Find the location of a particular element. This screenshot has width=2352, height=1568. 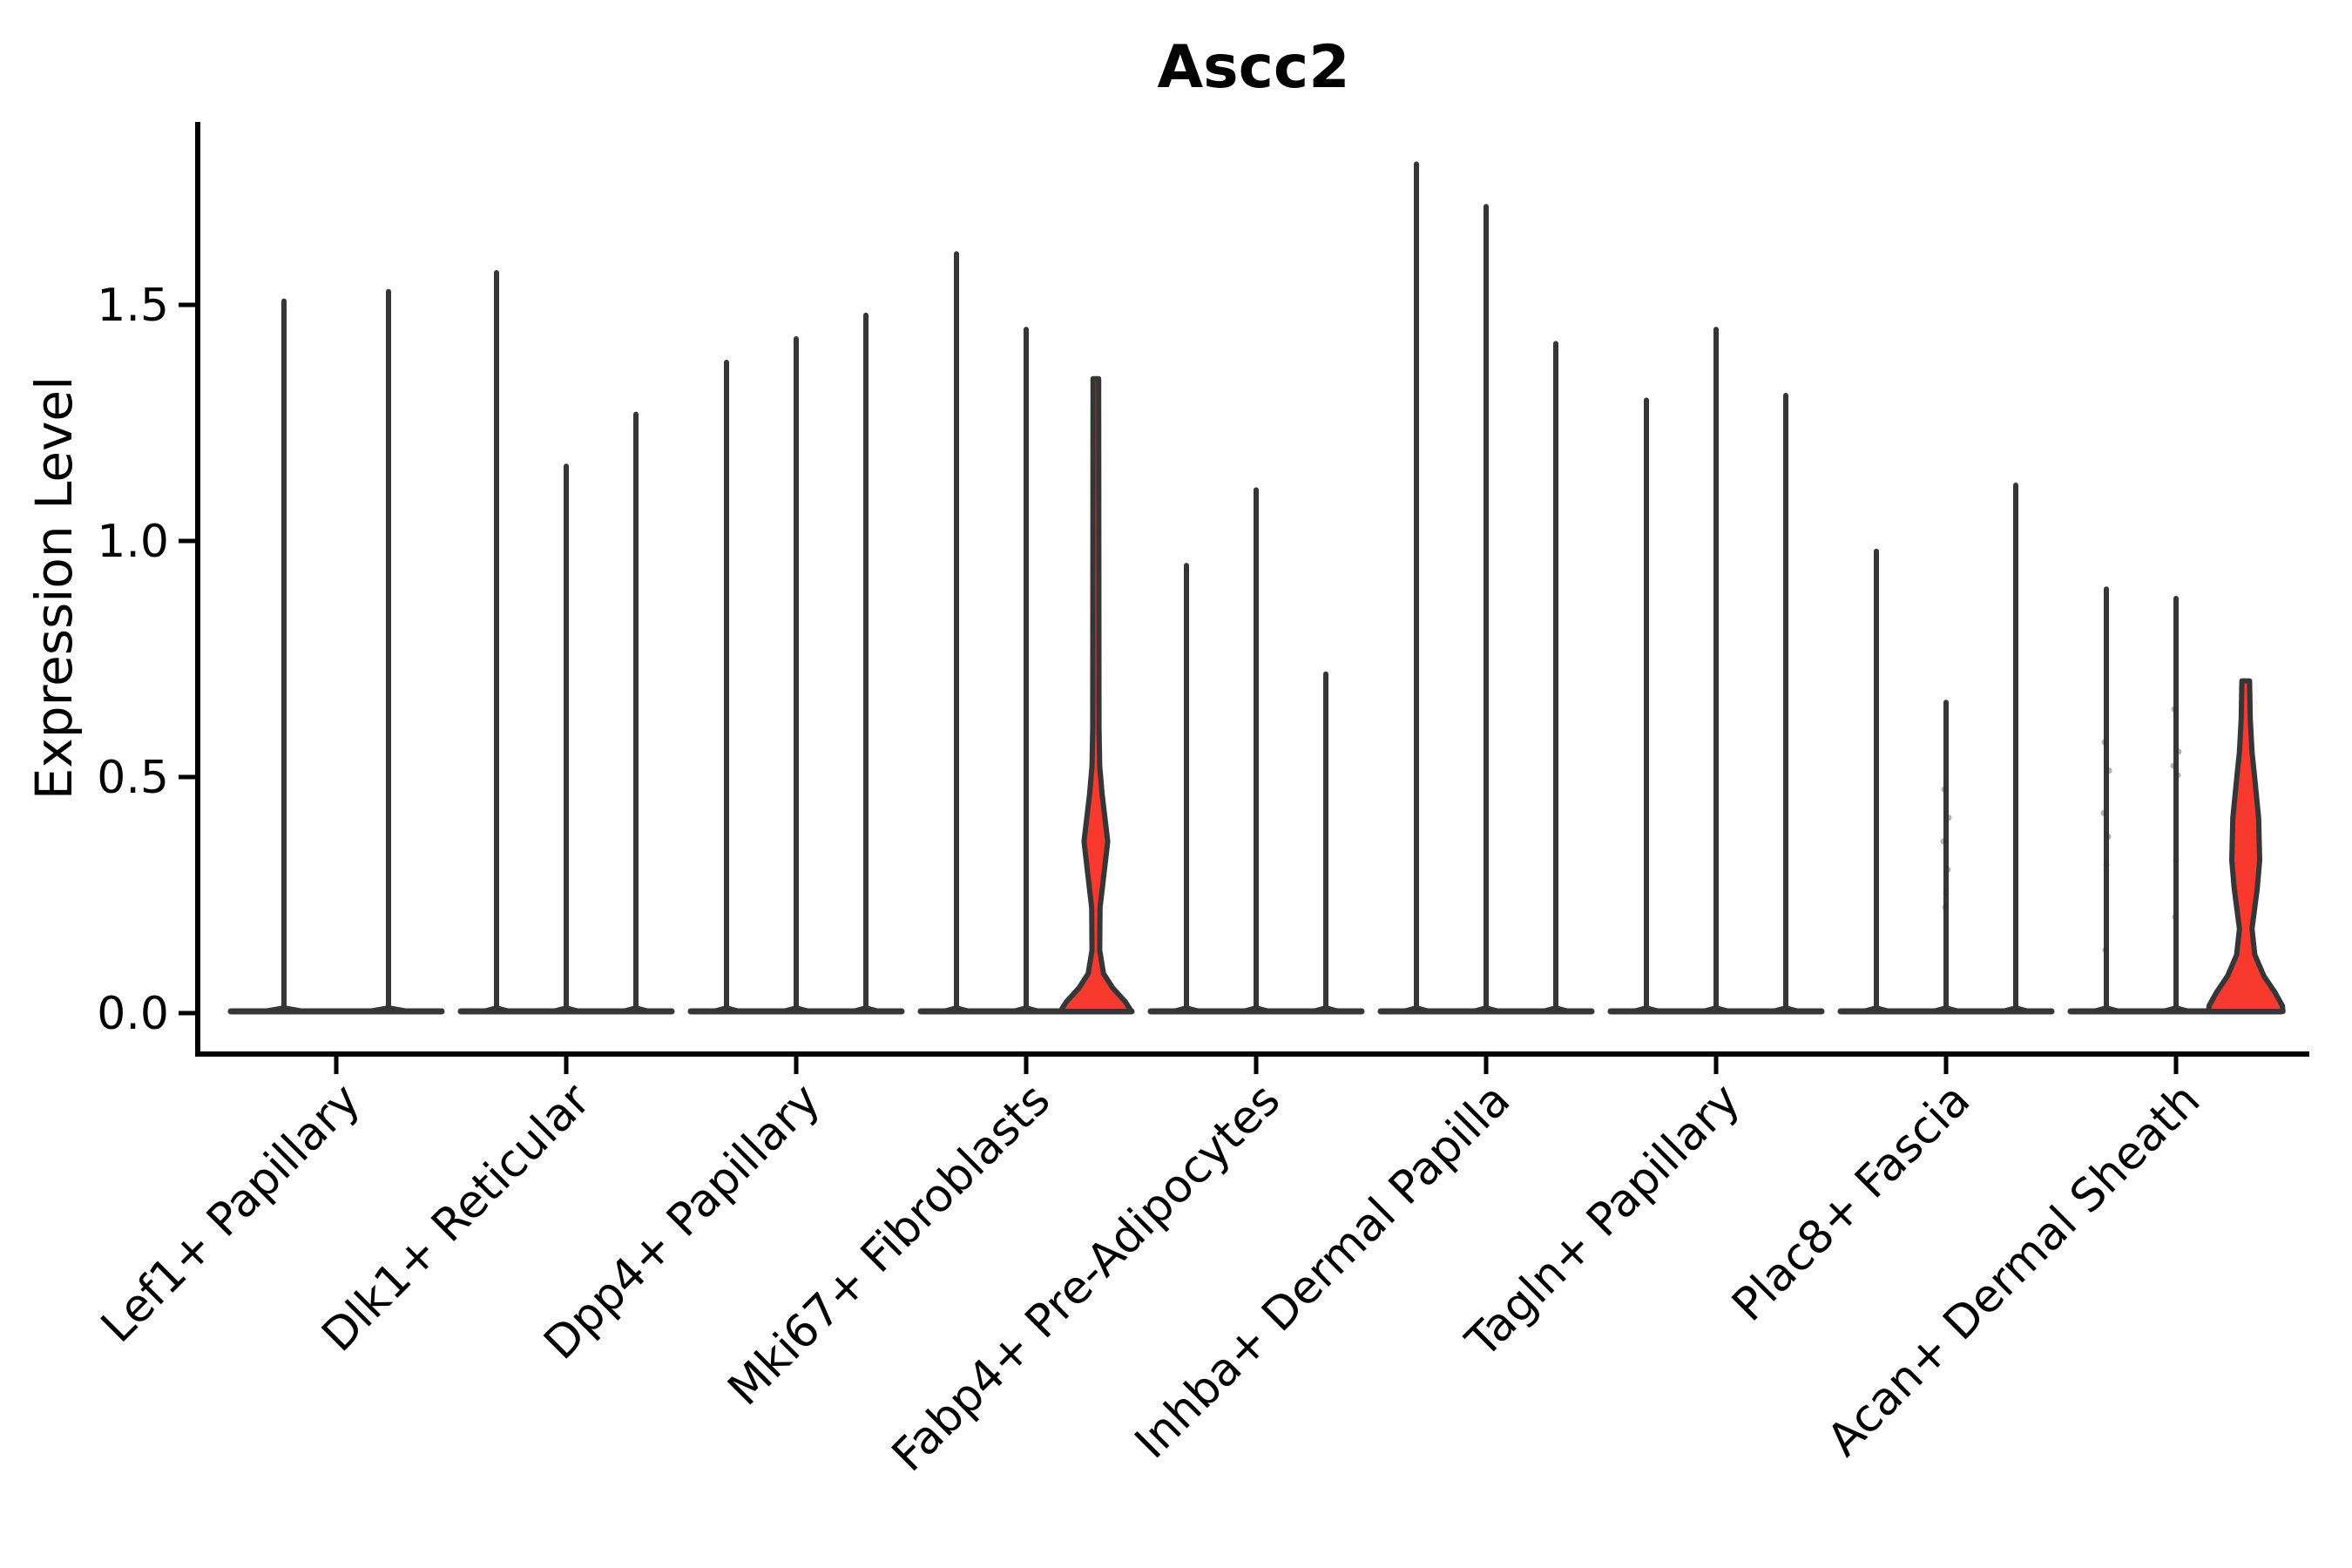

x-category-label: Inhba+ Dermal Papilla is located at coordinates (1322, 1271).